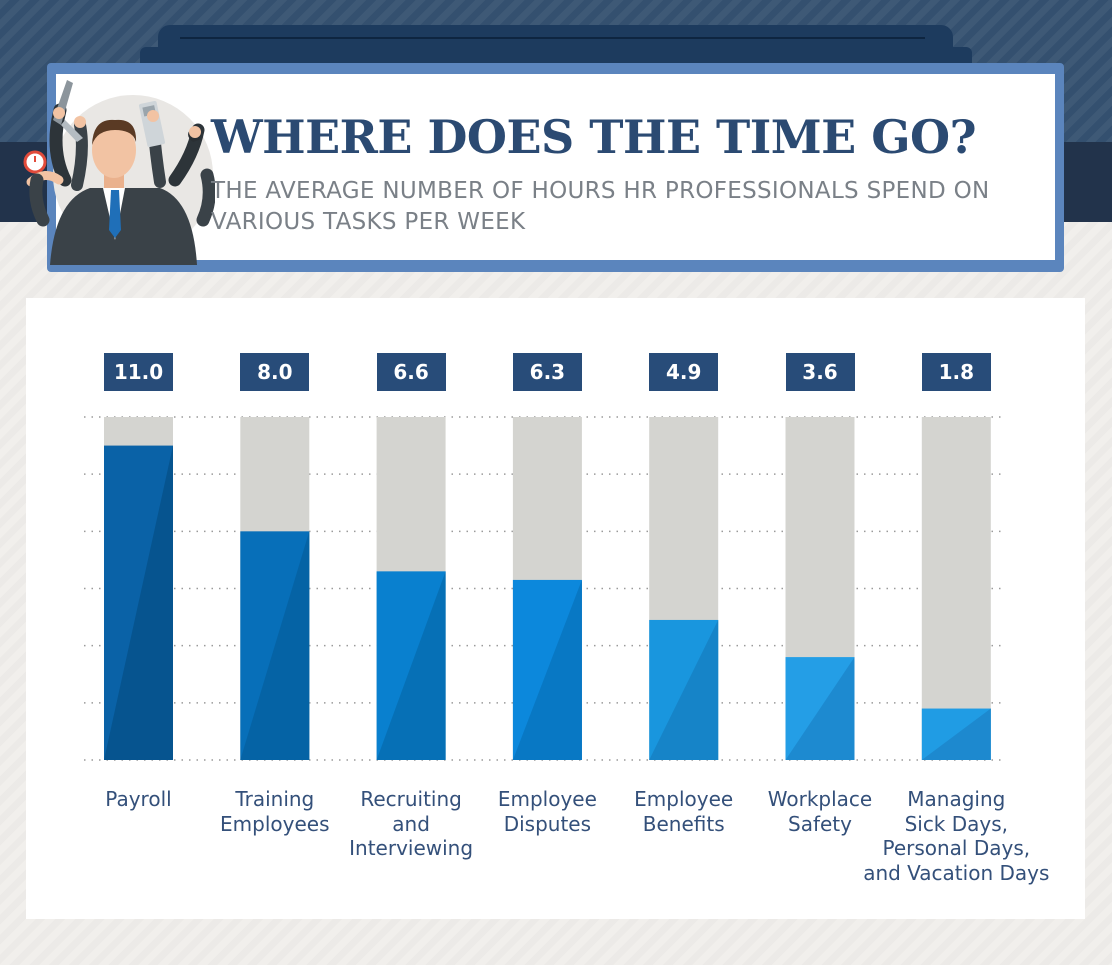 The width and height of the screenshot is (1112, 965). I want to click on value-label: 6.6, so click(411, 372).